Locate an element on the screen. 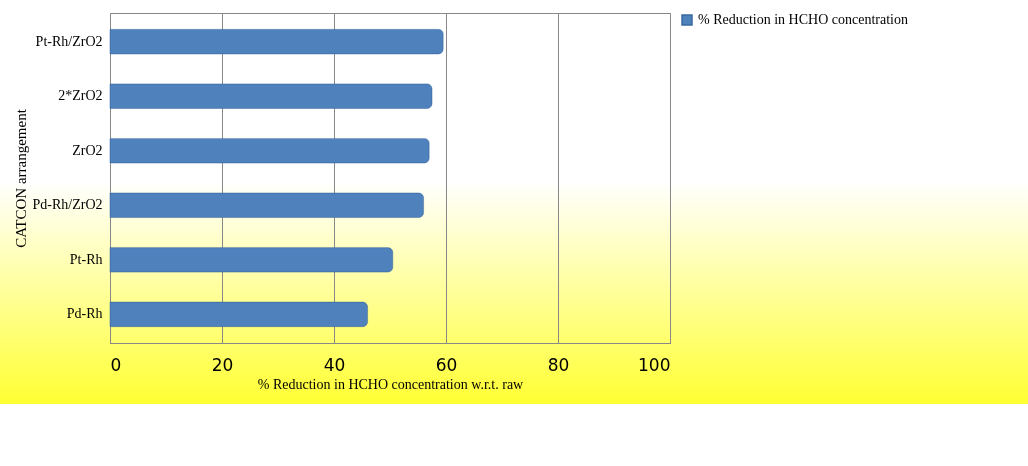 The width and height of the screenshot is (1028, 466). y-tick-label: Pt-Rh/ZrO2 is located at coordinates (69, 41).